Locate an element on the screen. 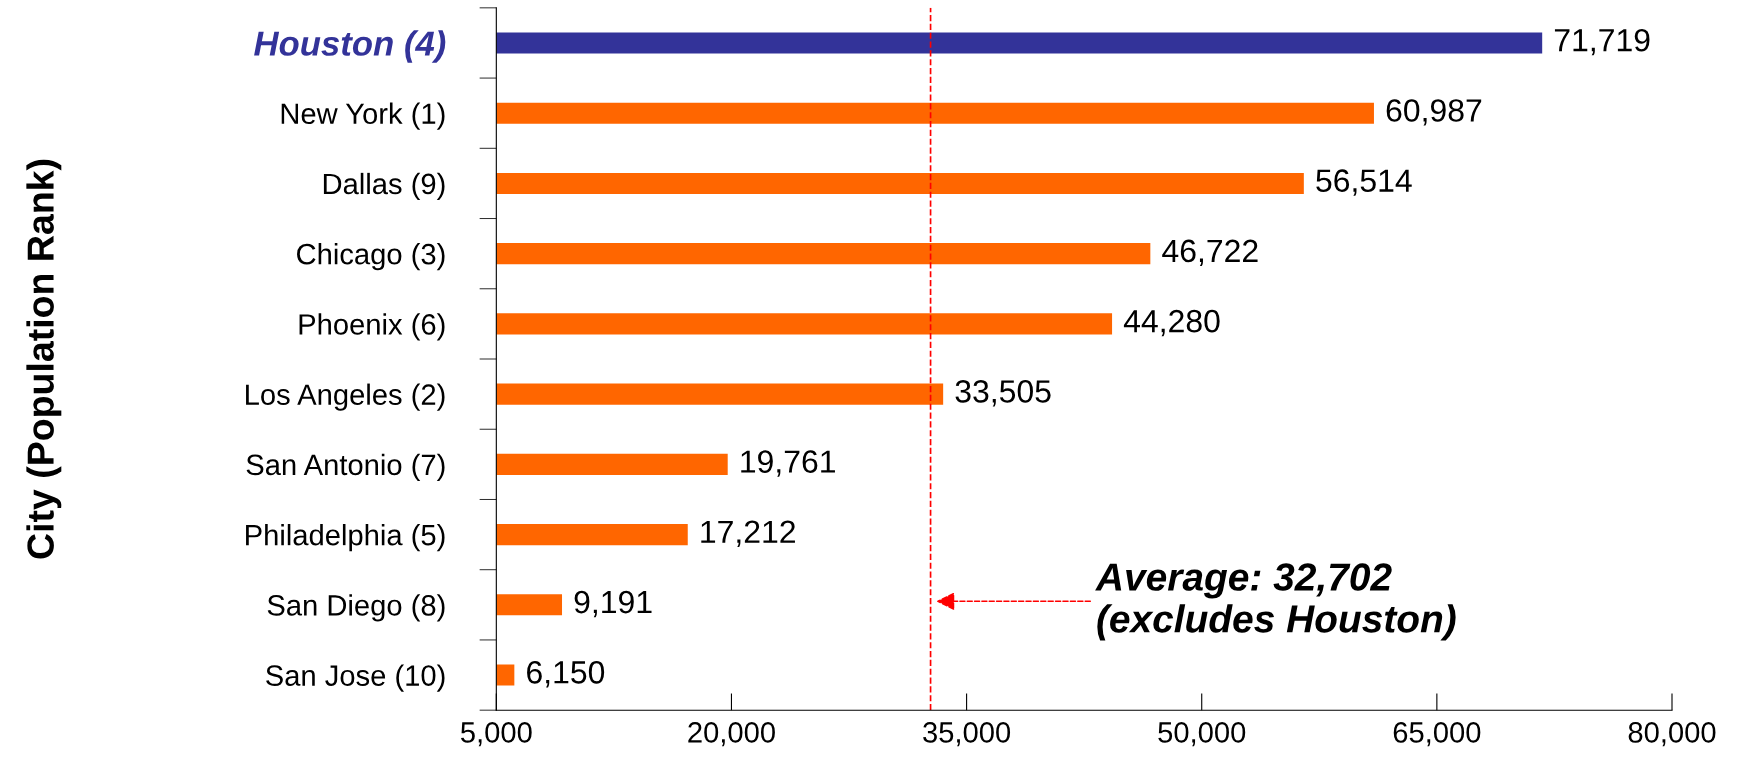  y-tick-label: San Jose (10) is located at coordinates (355, 678).